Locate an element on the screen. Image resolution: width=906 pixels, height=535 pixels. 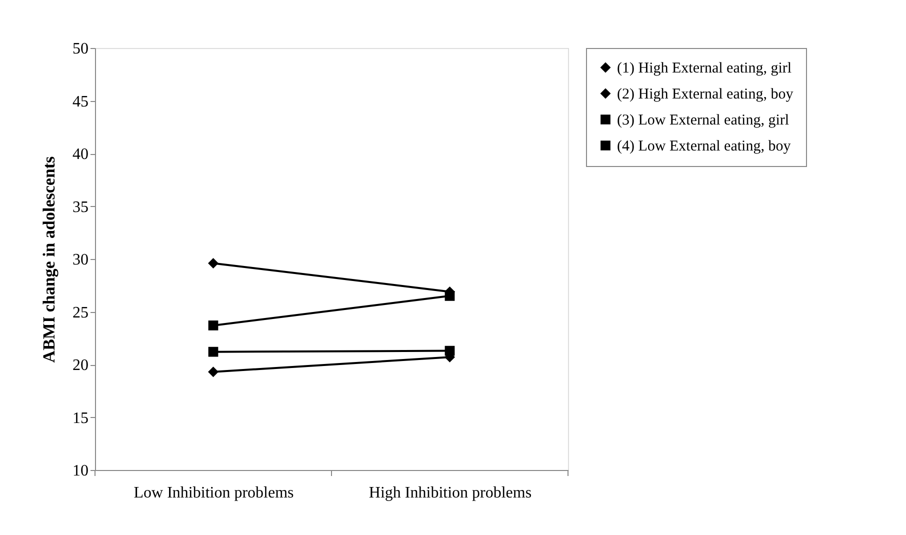
x-tick-label: Low Inhibition problems is located at coordinates (214, 493).